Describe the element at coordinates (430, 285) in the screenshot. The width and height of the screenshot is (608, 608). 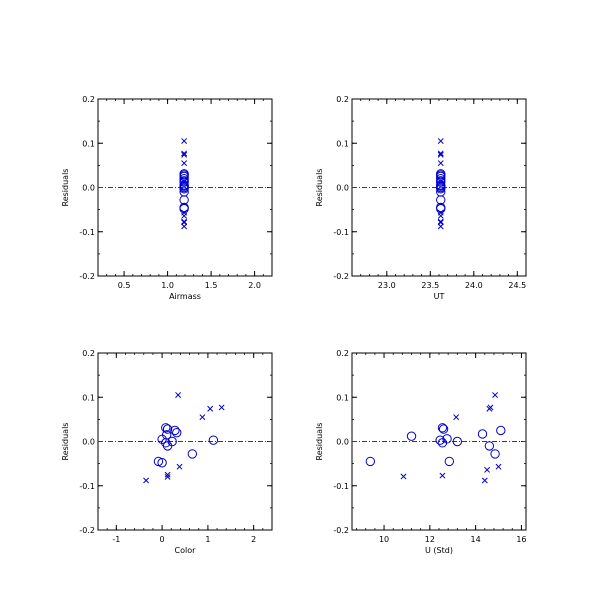
I see `x-tick-label: 23.5` at that location.